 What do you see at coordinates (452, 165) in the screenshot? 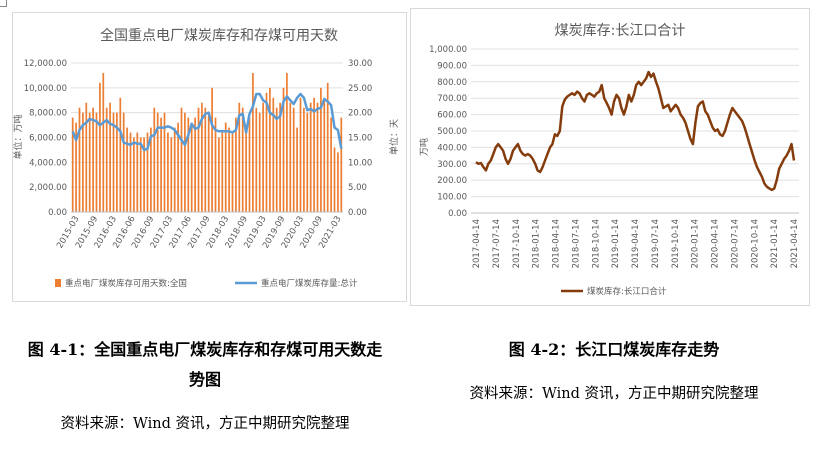
I see `chart-2-y-tick: 300.00` at bounding box center [452, 165].